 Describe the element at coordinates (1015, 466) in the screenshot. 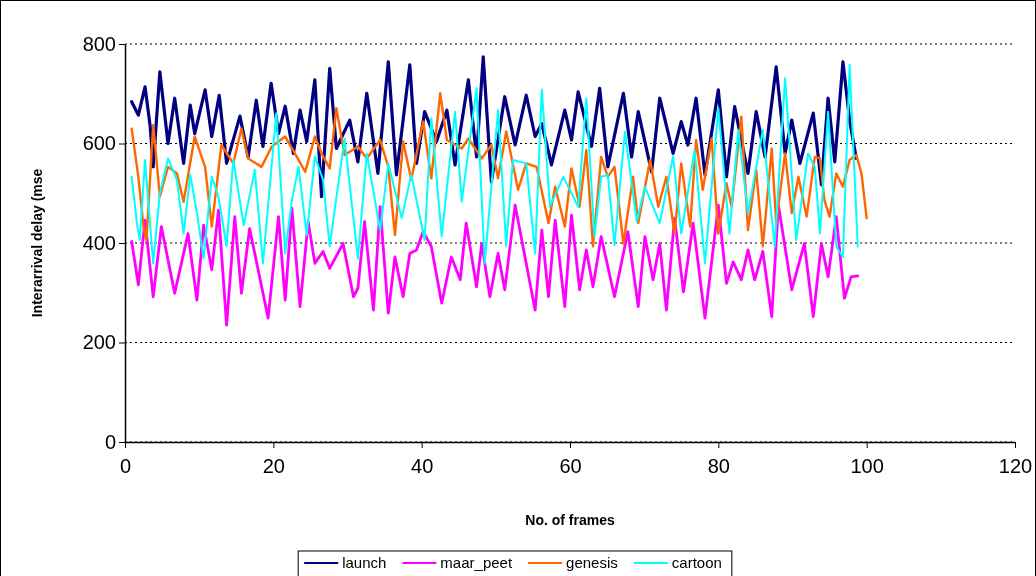

I see `x-tick-label: 120` at that location.